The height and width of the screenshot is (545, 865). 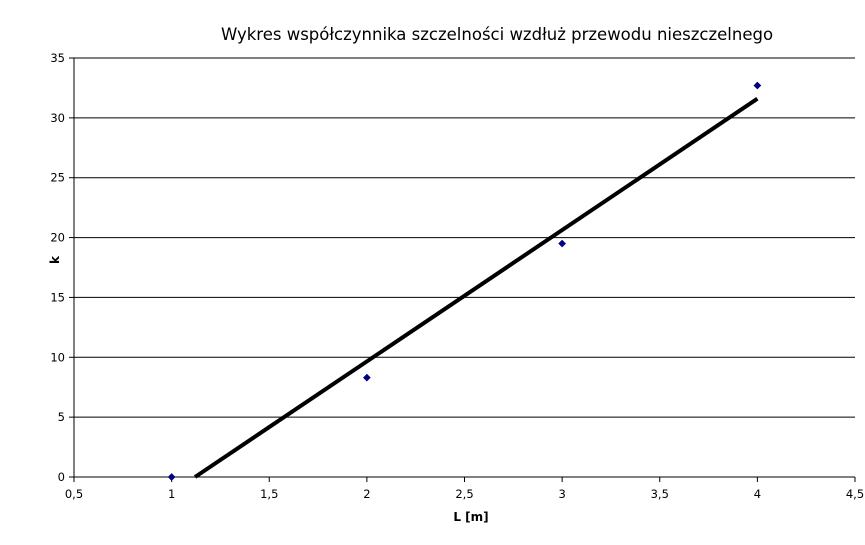 I want to click on y-axis-label: k, so click(x=55, y=259).